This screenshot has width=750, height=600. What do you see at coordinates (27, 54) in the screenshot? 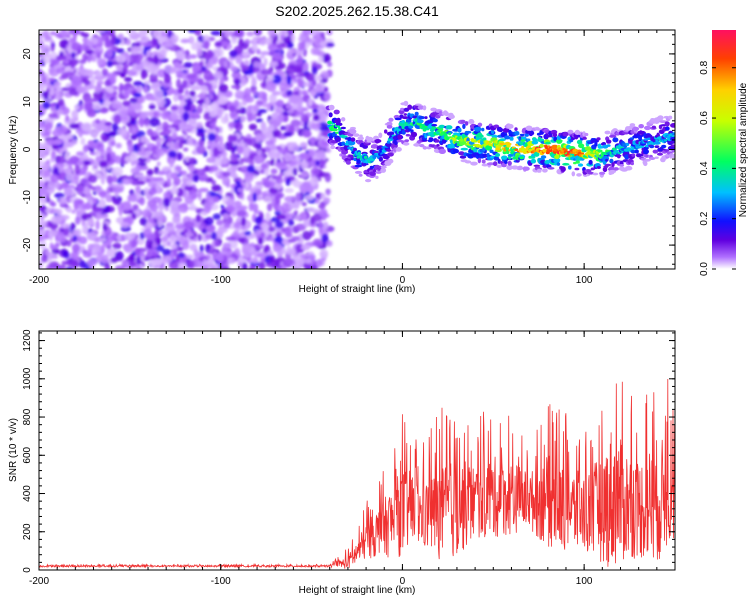
I see `y-tick-label: 20` at bounding box center [27, 54].